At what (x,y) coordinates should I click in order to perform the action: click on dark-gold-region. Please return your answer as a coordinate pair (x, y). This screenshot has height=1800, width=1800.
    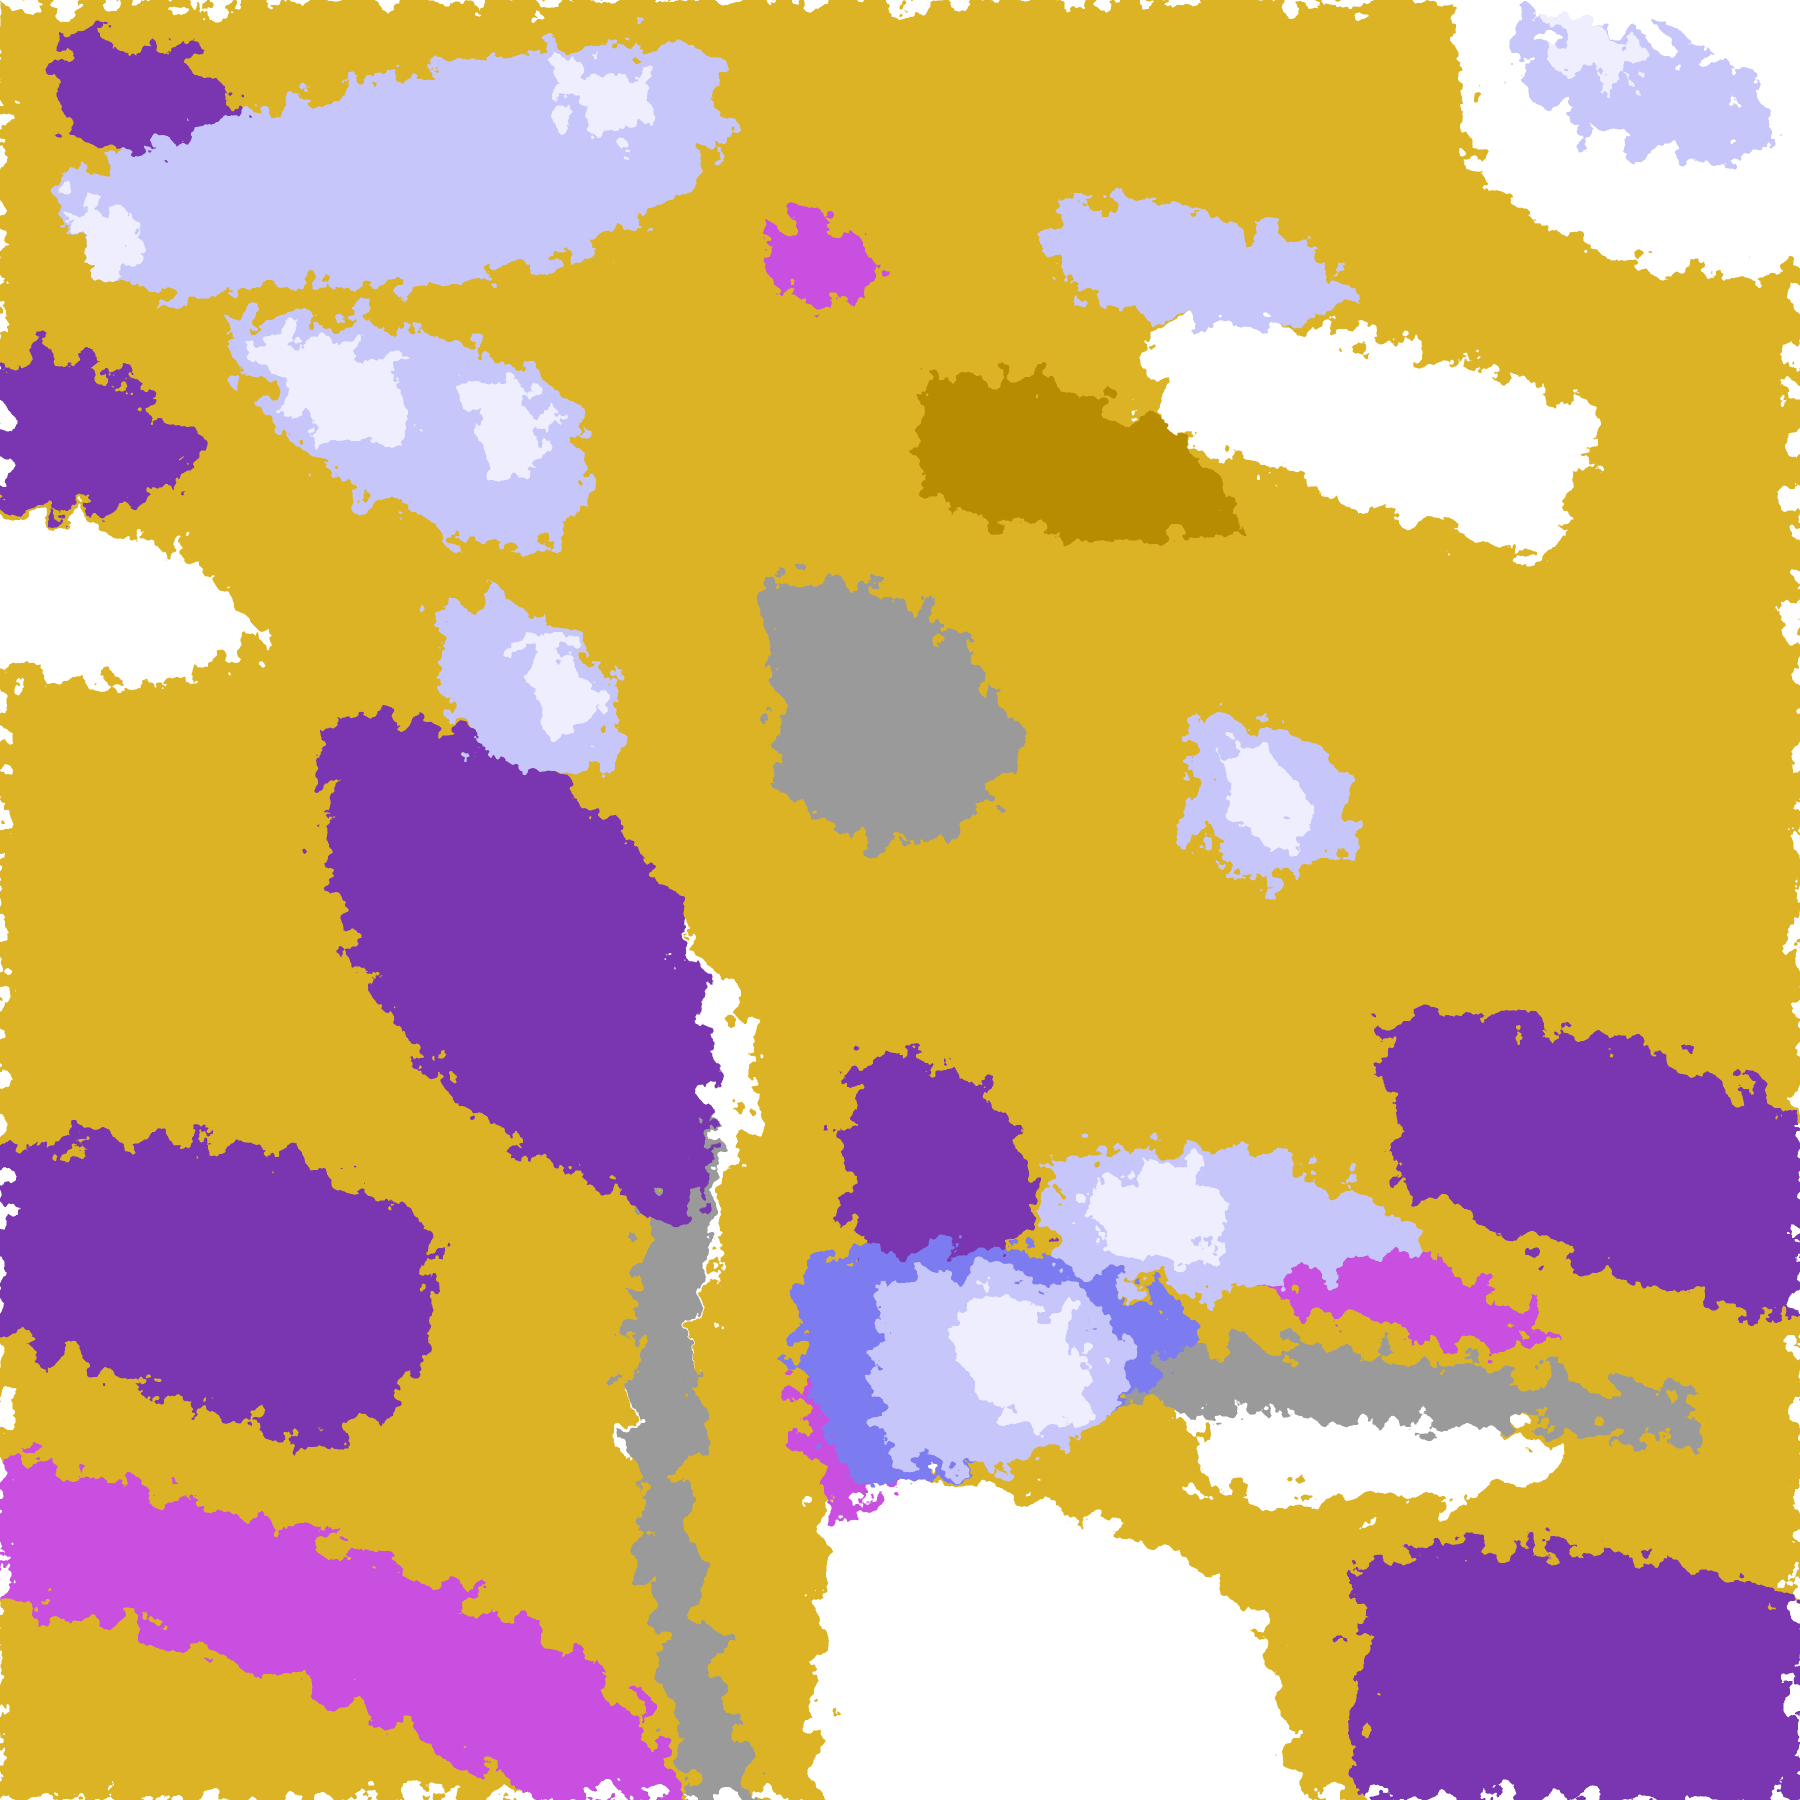
    Looking at the image, I should click on (1080, 458).